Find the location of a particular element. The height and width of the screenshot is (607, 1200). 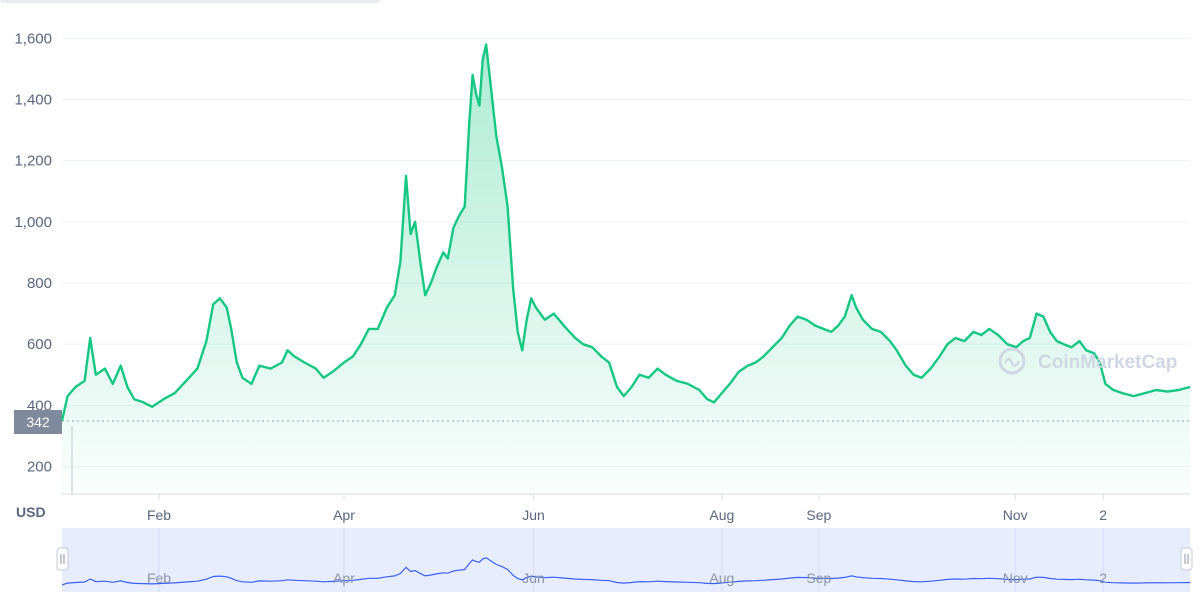

watermark-text: CoinMarketCap is located at coordinates (1107, 362).